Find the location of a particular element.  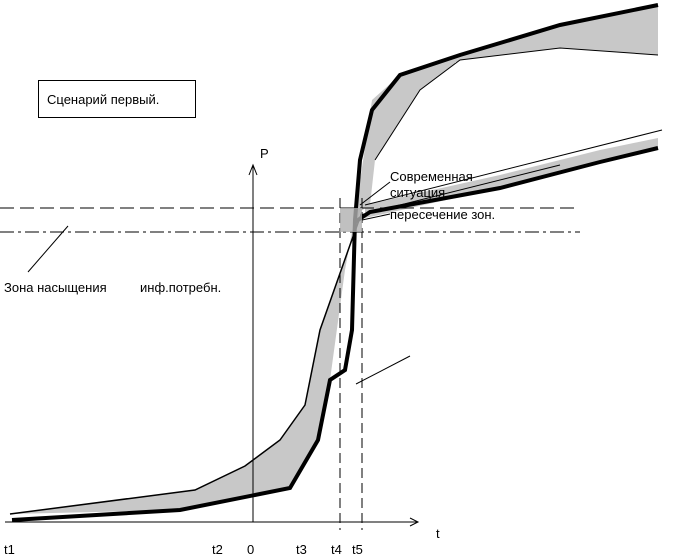

intersection-zone is located at coordinates (351, 220).